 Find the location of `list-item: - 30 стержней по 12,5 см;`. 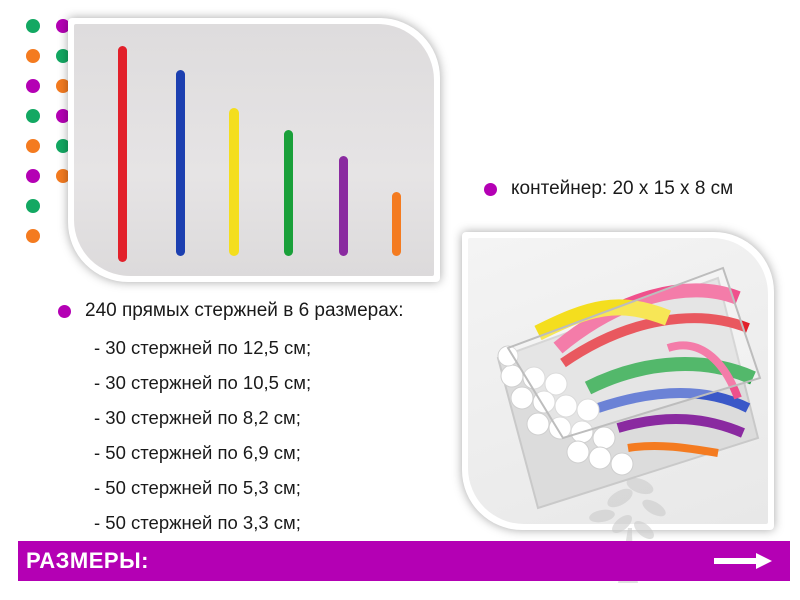

list-item: - 30 стержней по 12,5 см; is located at coordinates (203, 347).